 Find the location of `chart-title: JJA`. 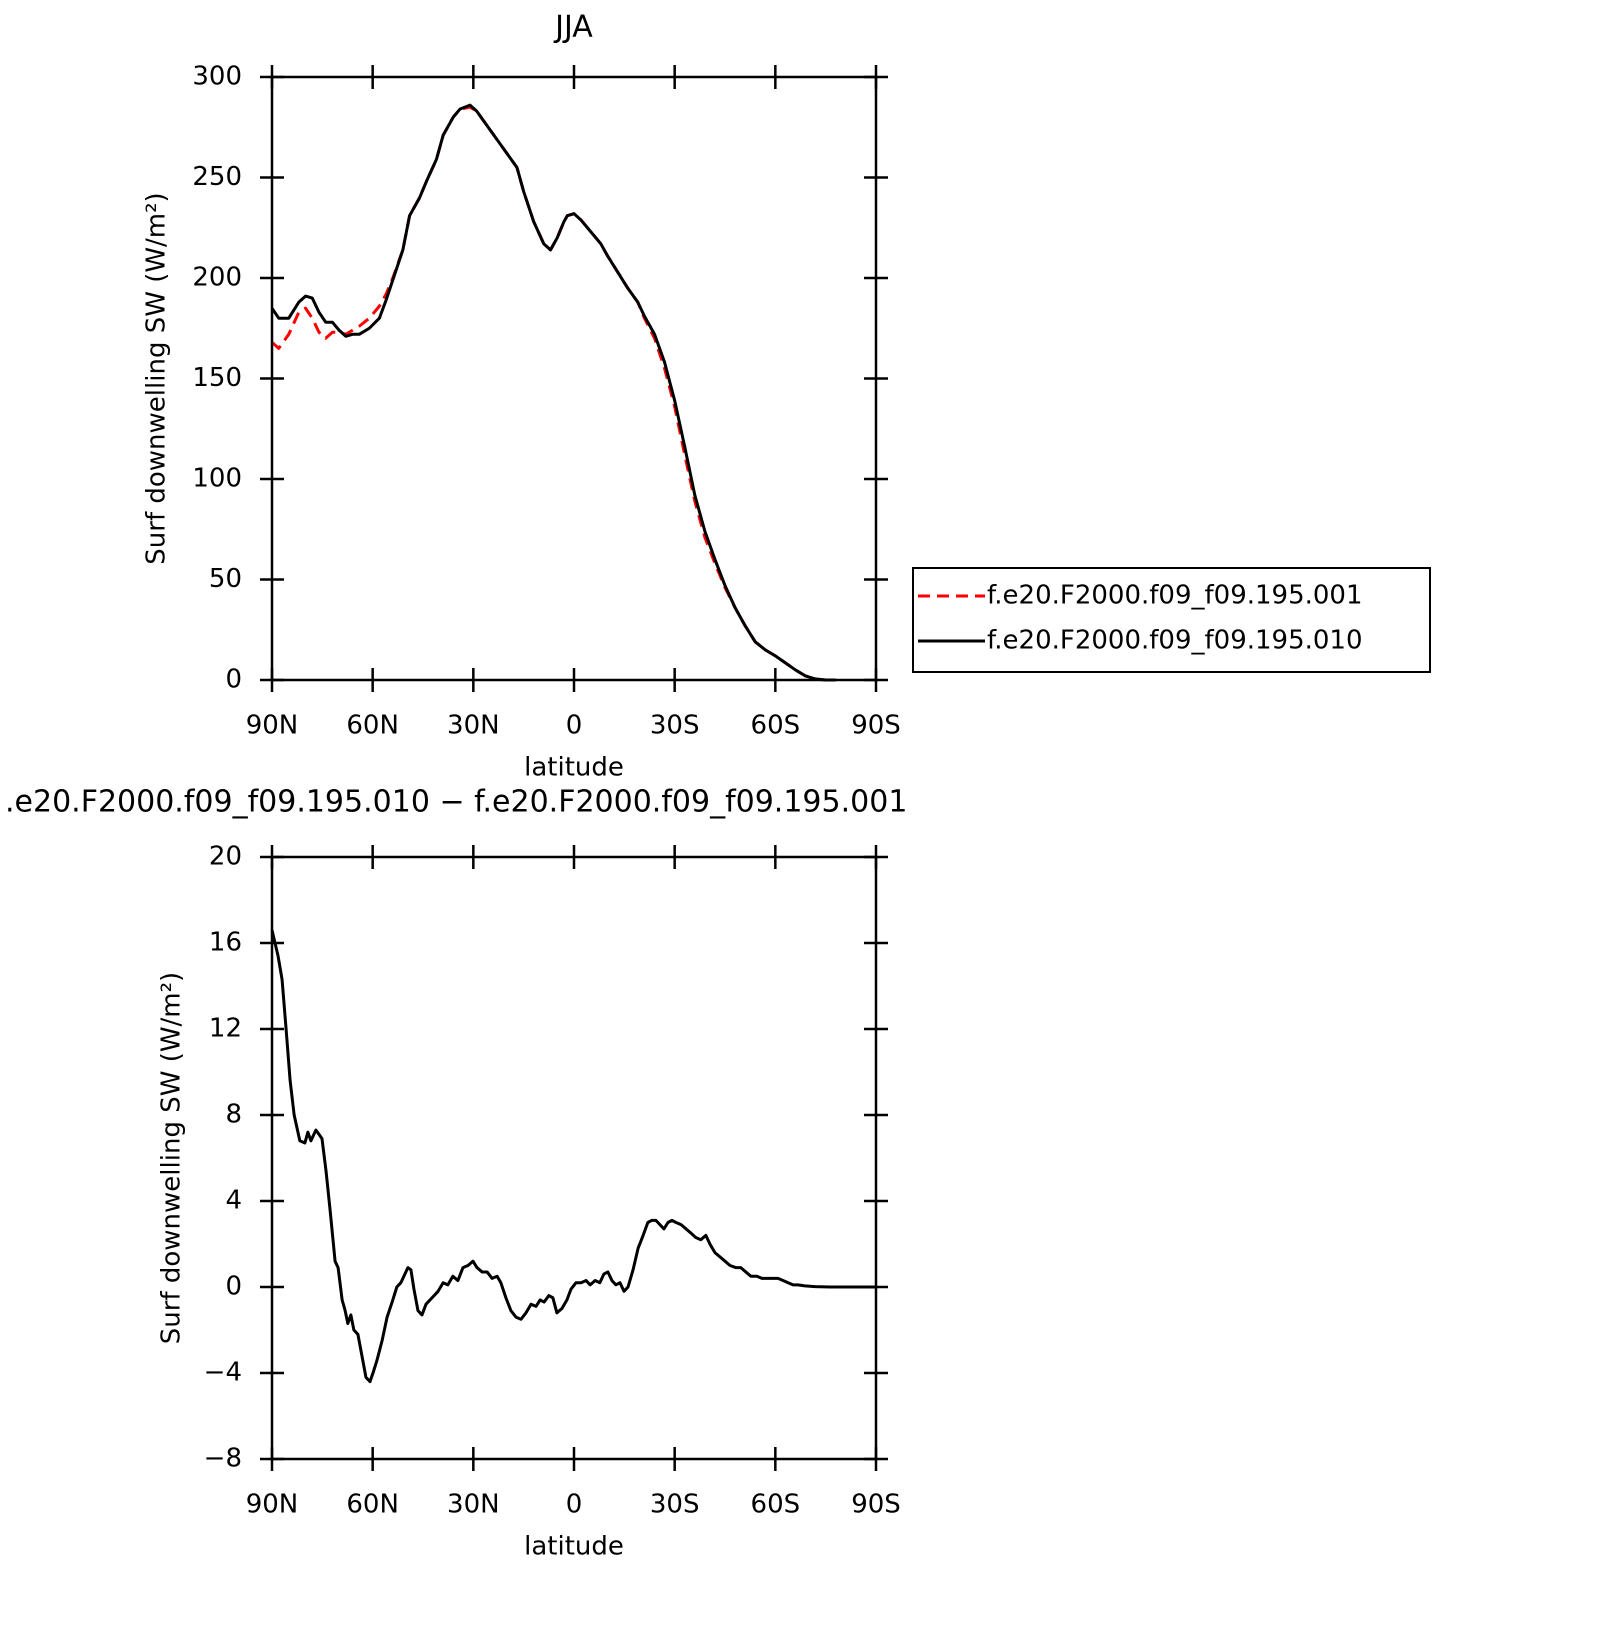

chart-title: JJA is located at coordinates (573, 27).